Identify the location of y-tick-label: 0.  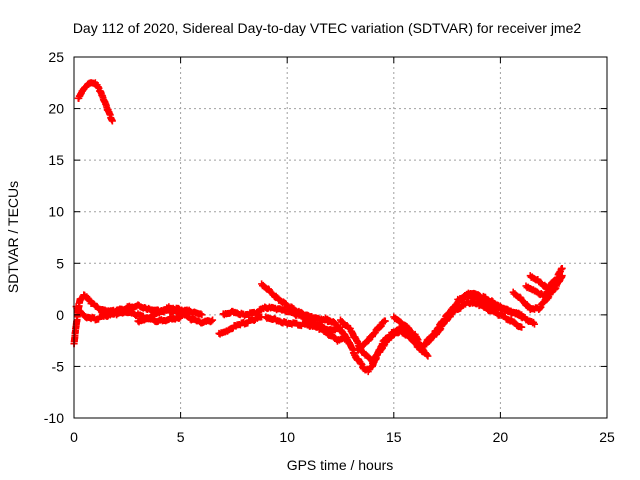
(60, 315).